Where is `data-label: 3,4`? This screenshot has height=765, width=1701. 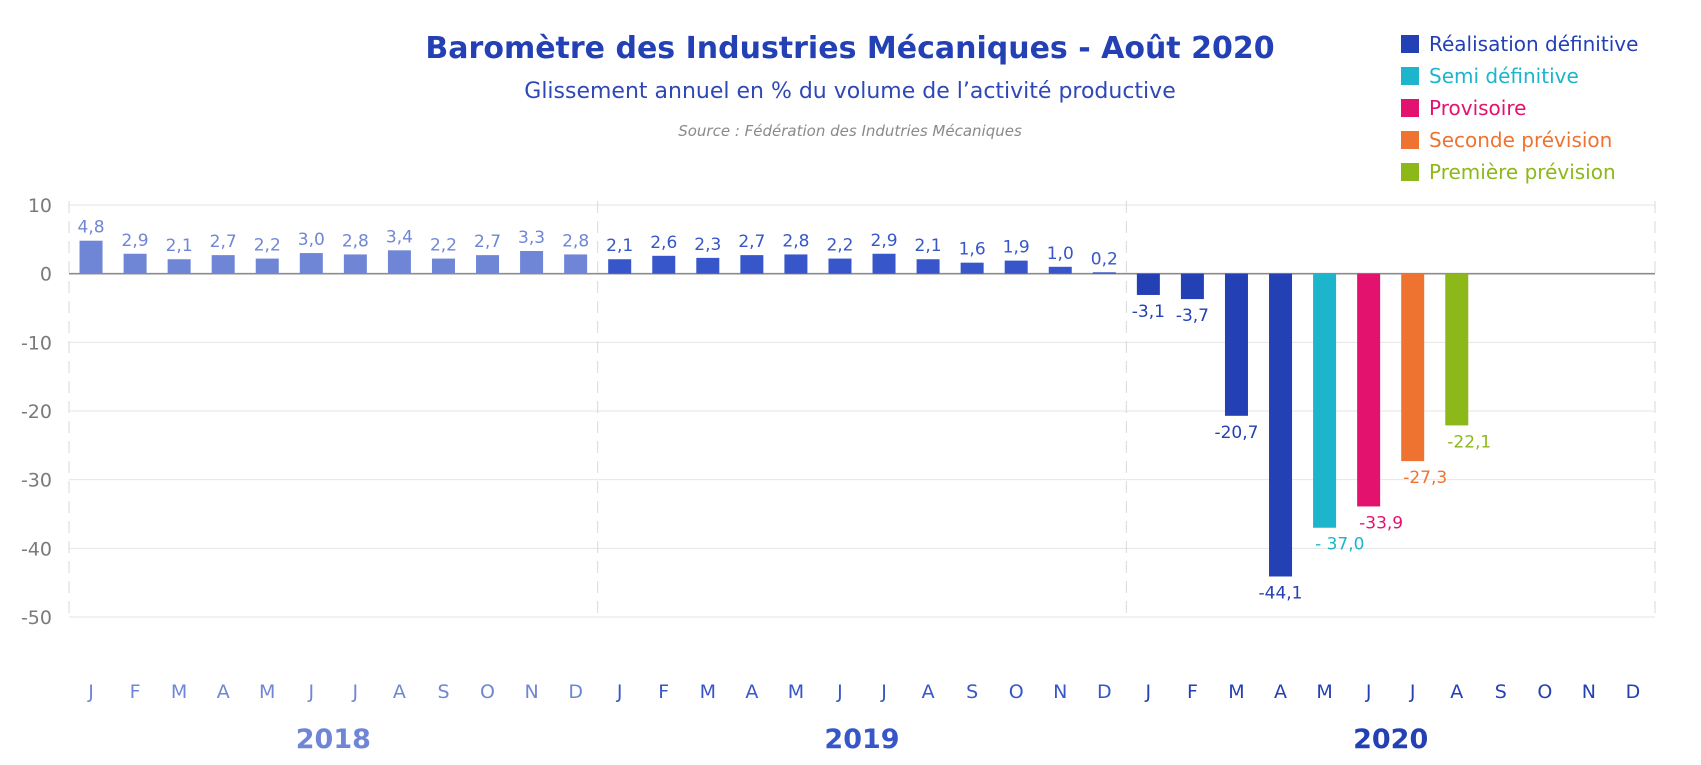 data-label: 3,4 is located at coordinates (399, 237).